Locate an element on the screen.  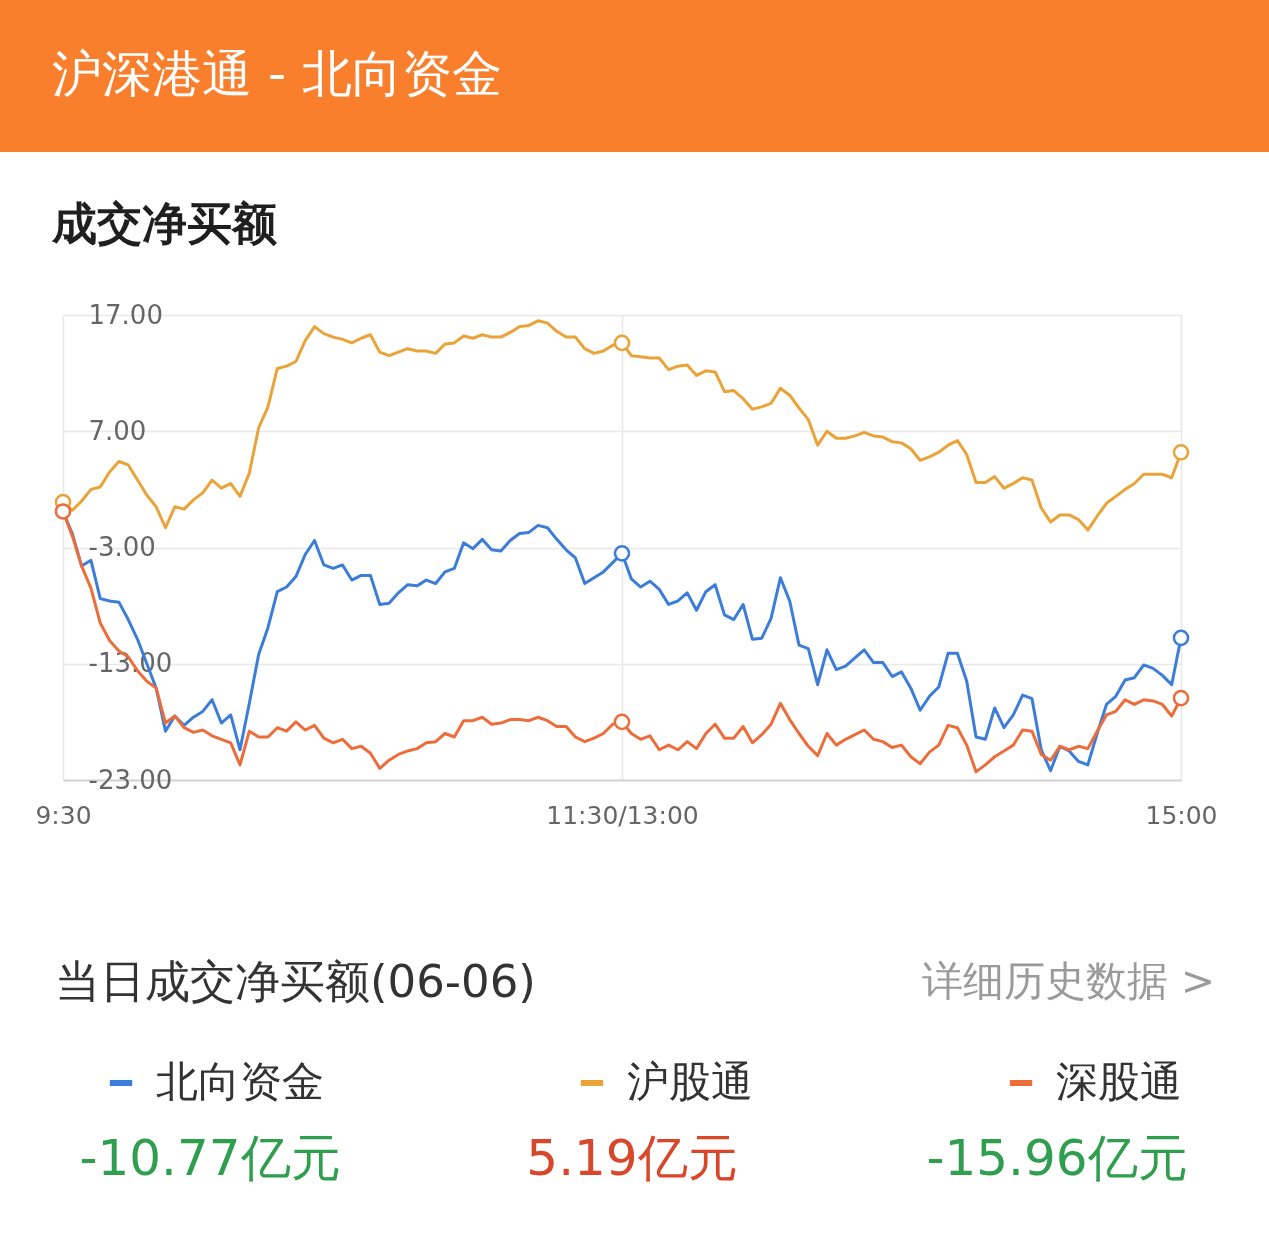
x-tick-label: 11:30/13:00 is located at coordinates (622, 815).